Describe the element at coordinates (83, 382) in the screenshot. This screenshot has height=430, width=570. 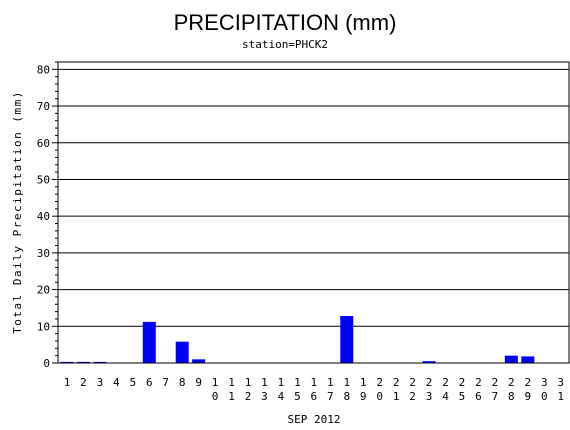
I see `x-tick-label: 2` at that location.